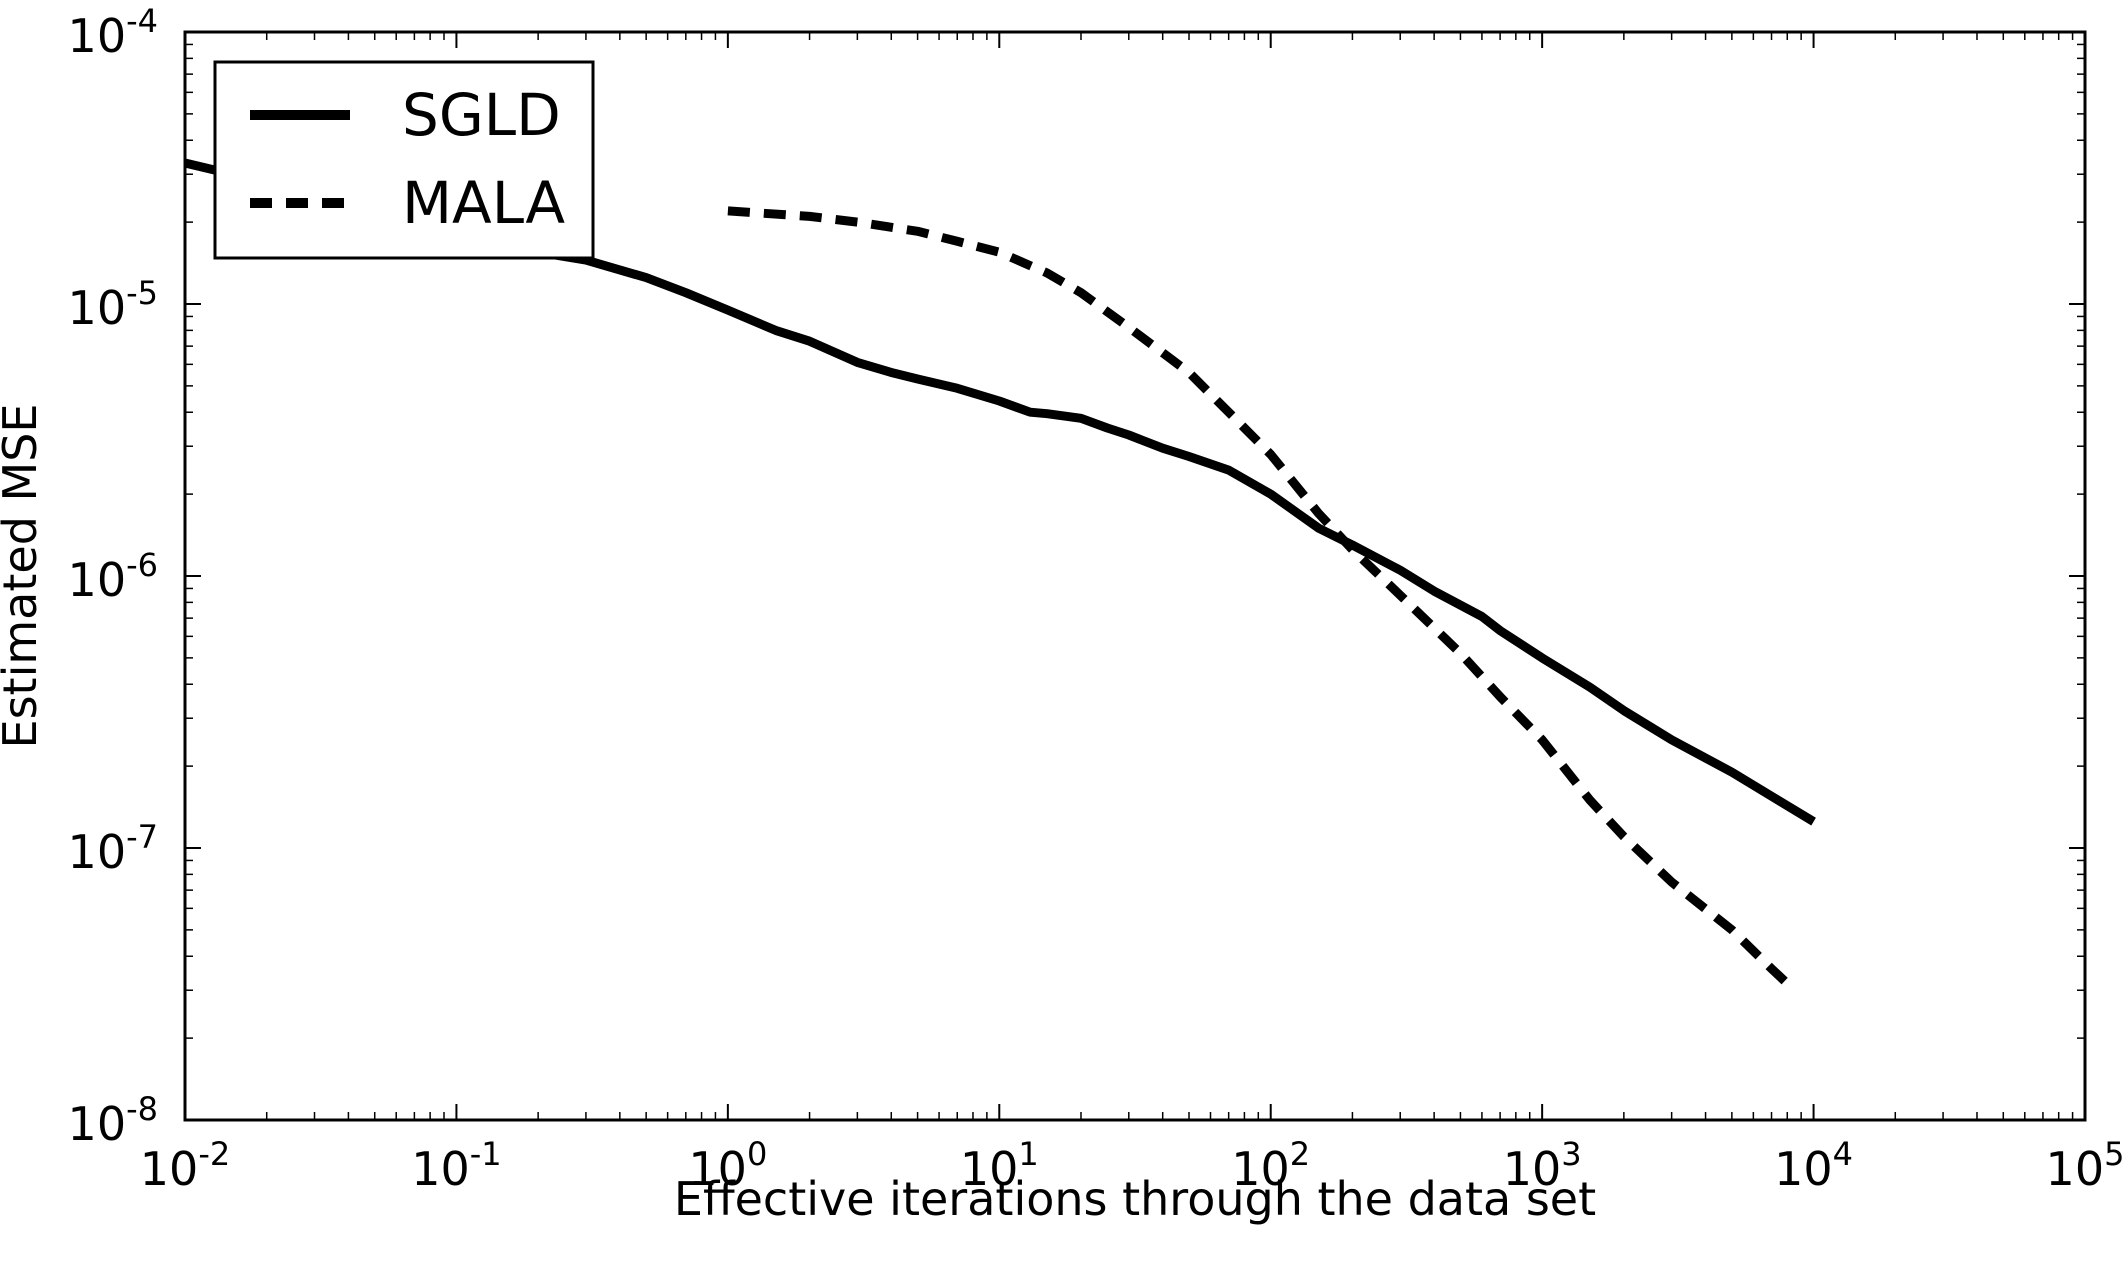 Image resolution: width=2127 pixels, height=1263 pixels. I want to click on x-tick-label: 10¹, so click(999, 1165).